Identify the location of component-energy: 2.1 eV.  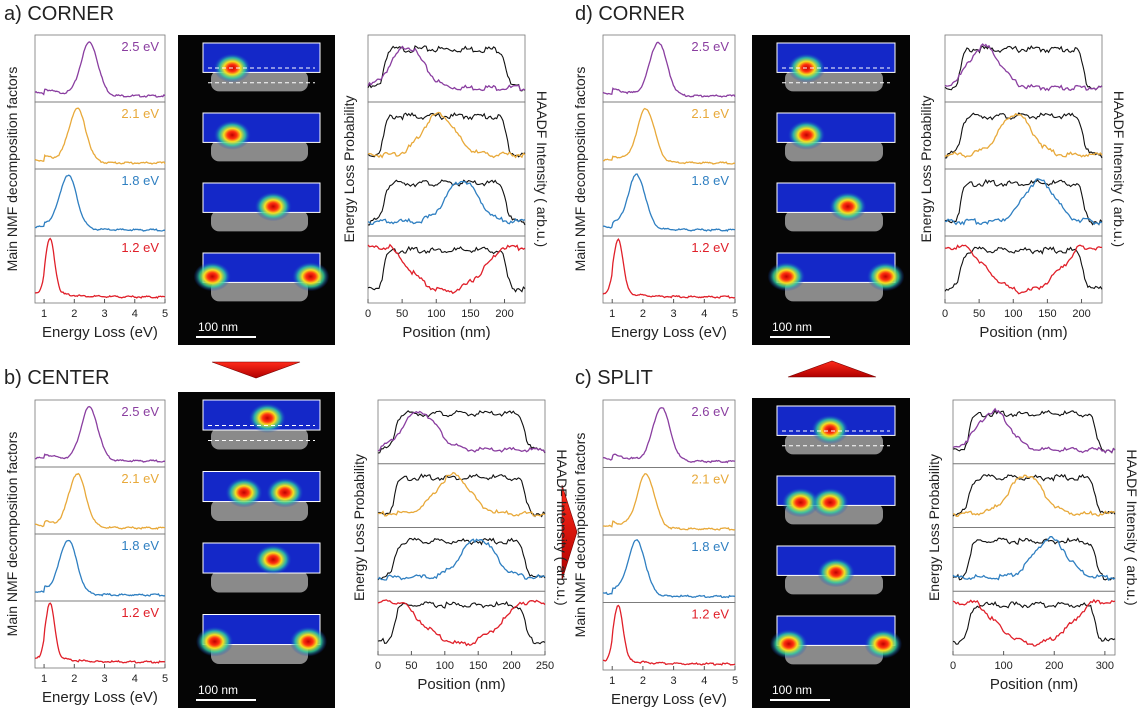
(140, 478).